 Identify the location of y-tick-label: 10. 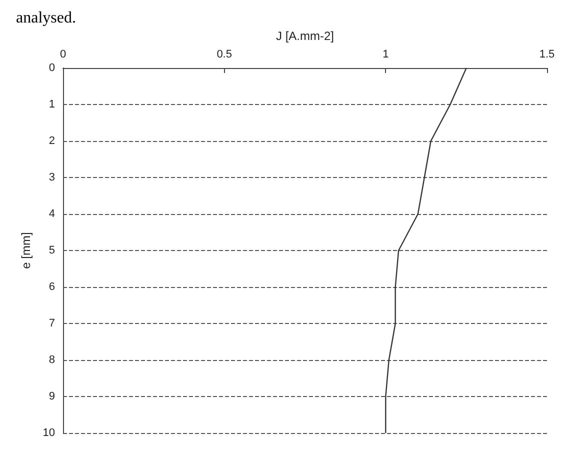
(48, 433).